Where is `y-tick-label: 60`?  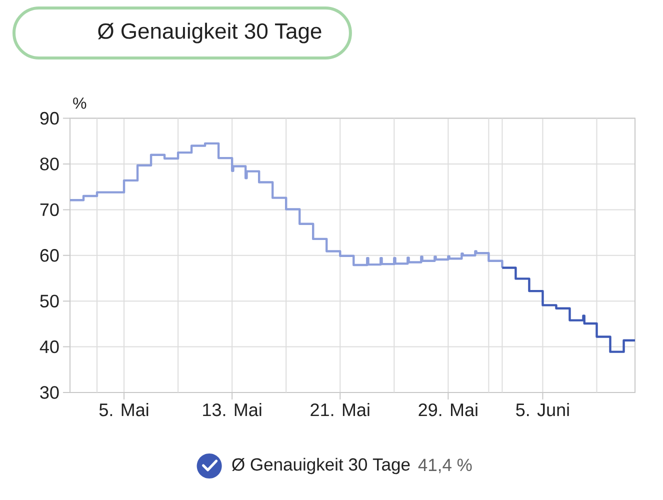 y-tick-label: 60 is located at coordinates (49, 255).